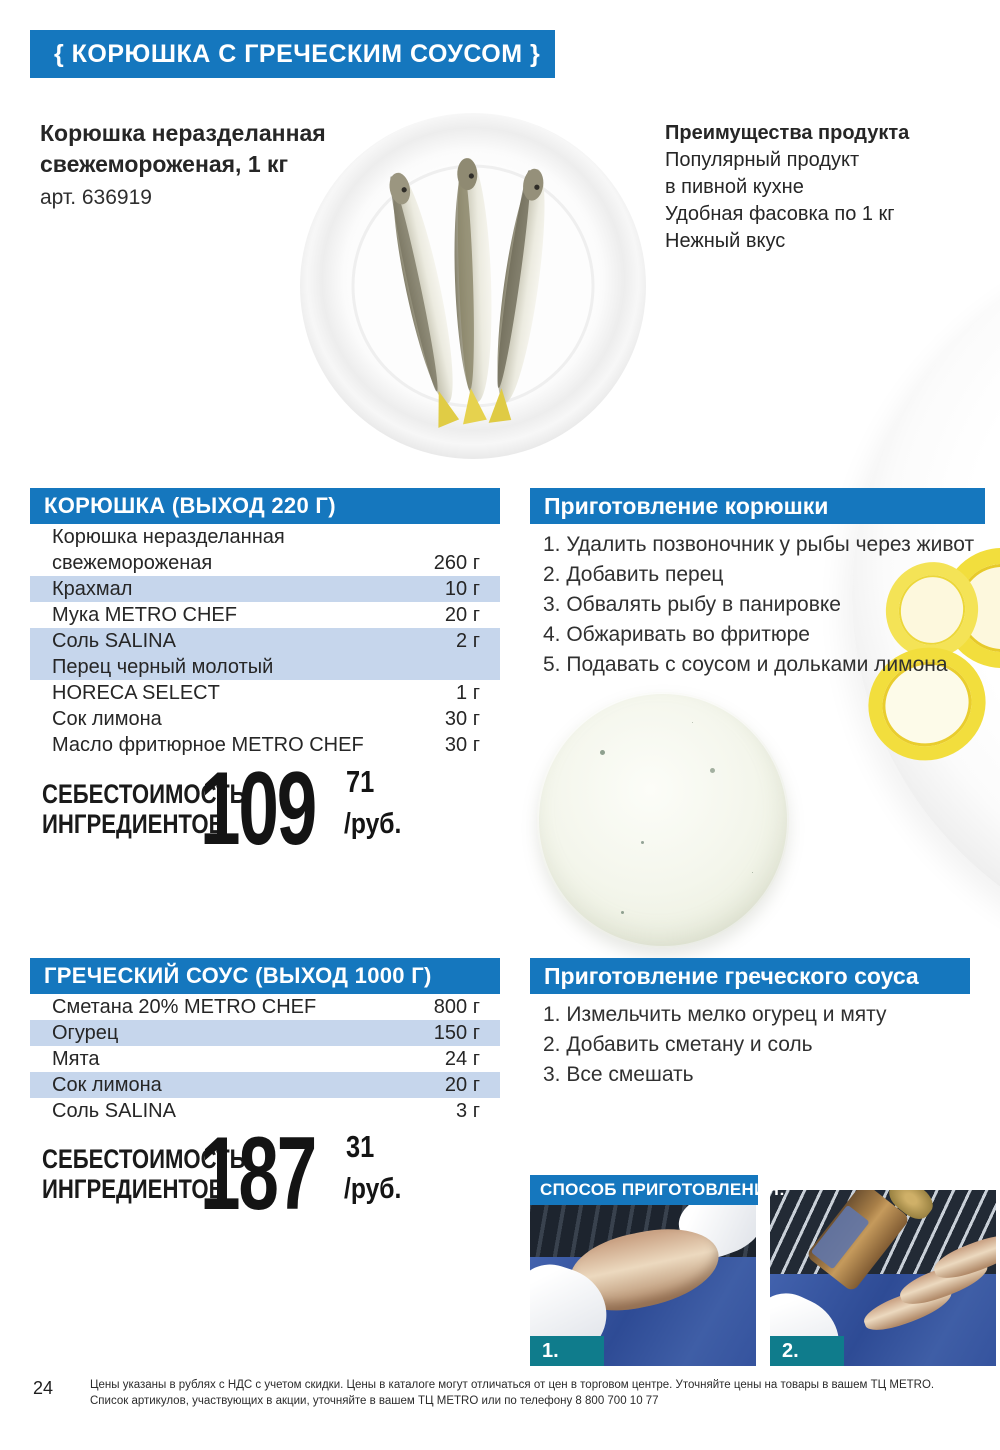 This screenshot has width=1000, height=1450. I want to click on cost-kopecks: 71, so click(360, 781).